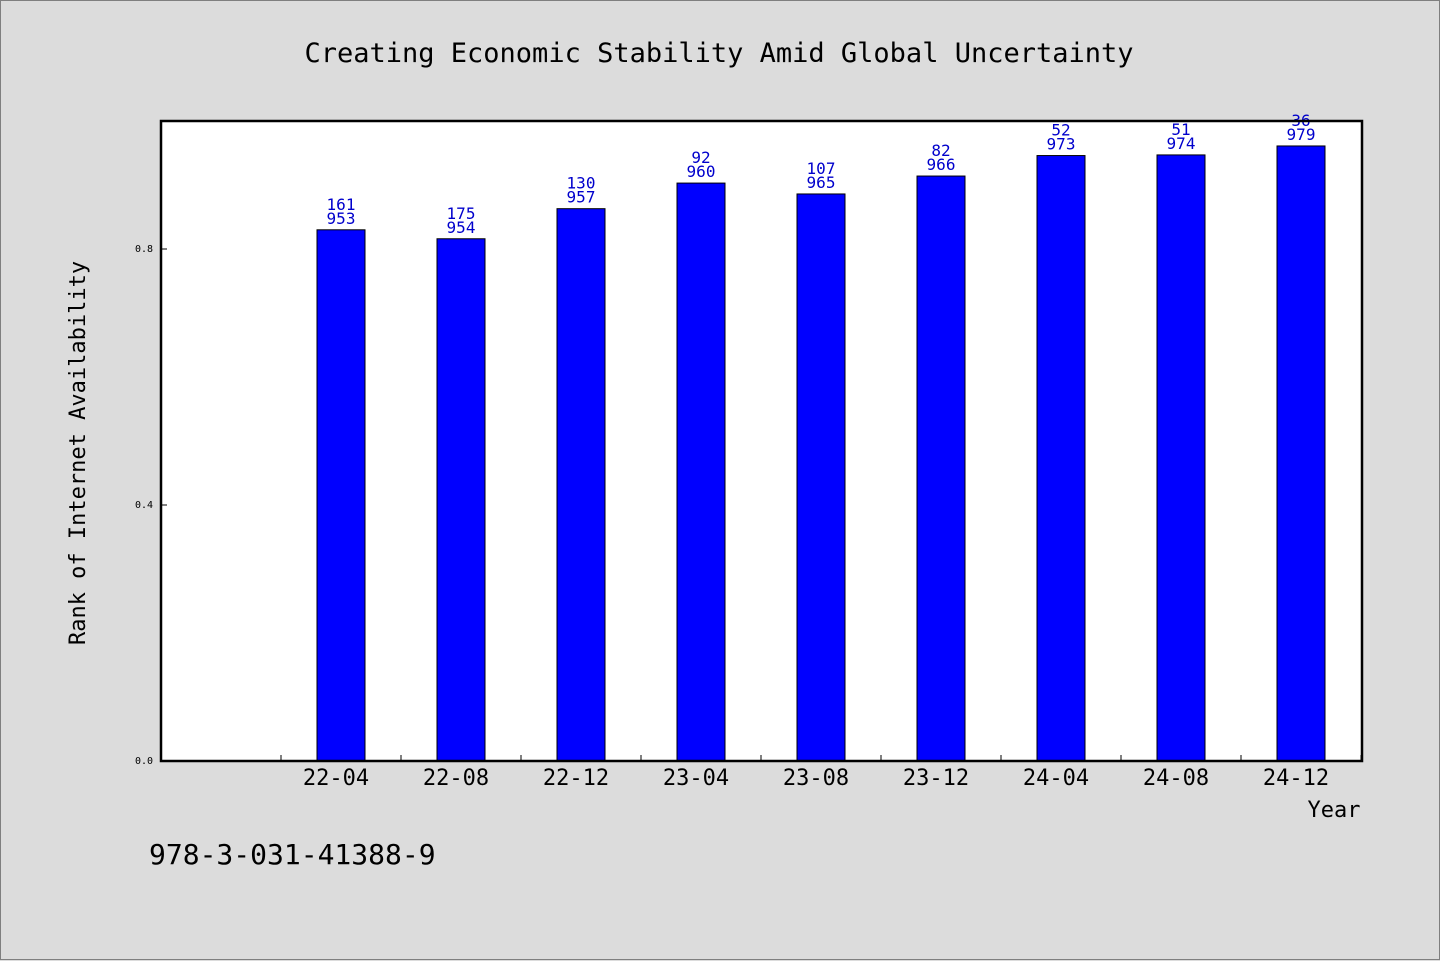 Image resolution: width=1440 pixels, height=961 pixels. Describe the element at coordinates (1334, 810) in the screenshot. I see `x-axis-title: Year` at that location.